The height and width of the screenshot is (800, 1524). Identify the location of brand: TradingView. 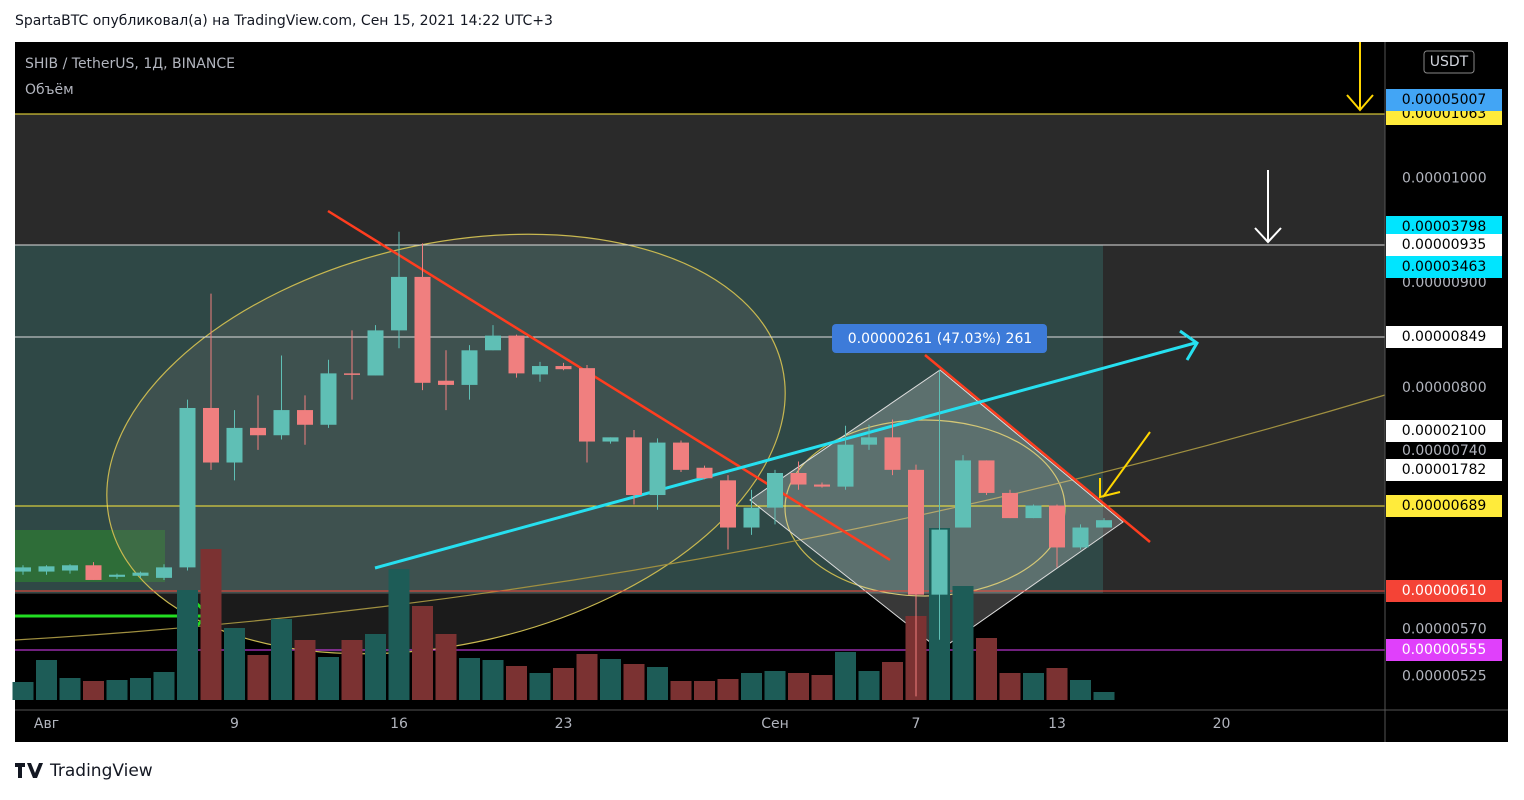
(101, 771).